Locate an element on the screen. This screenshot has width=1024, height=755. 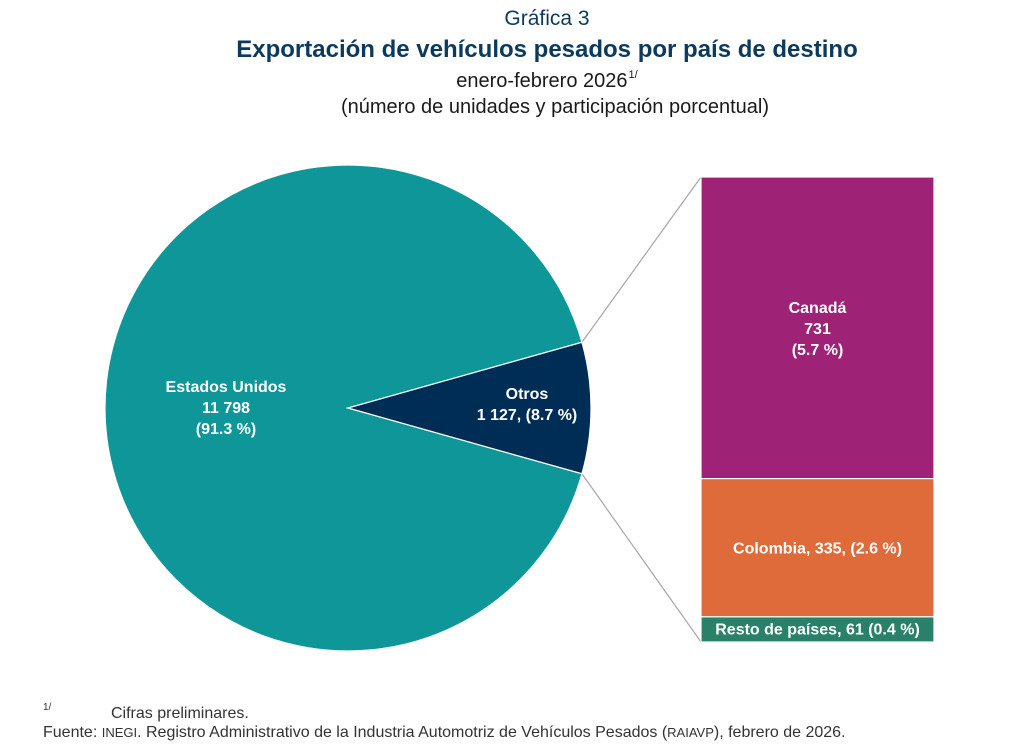
pie-label-line: Otros is located at coordinates (527, 394).